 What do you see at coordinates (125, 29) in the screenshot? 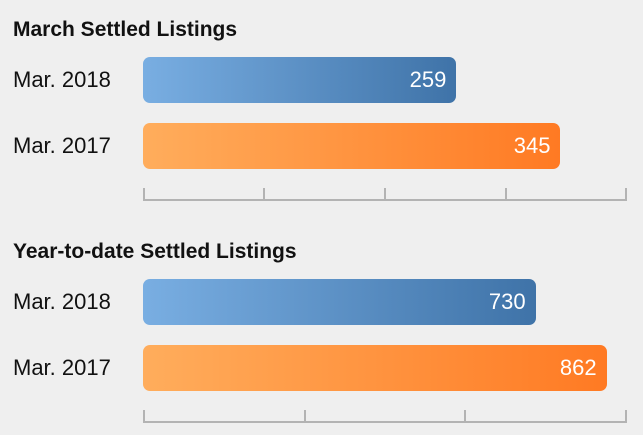
I see `chart-title: March Settled Listings` at bounding box center [125, 29].